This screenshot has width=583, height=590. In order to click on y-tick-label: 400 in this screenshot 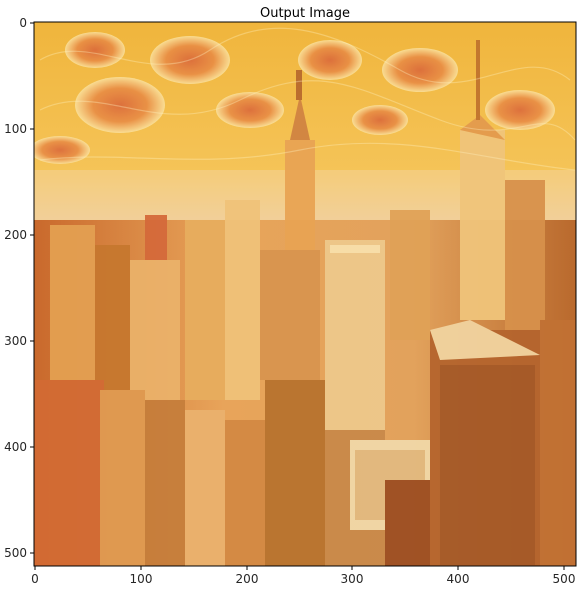, I will do `click(15, 447)`.